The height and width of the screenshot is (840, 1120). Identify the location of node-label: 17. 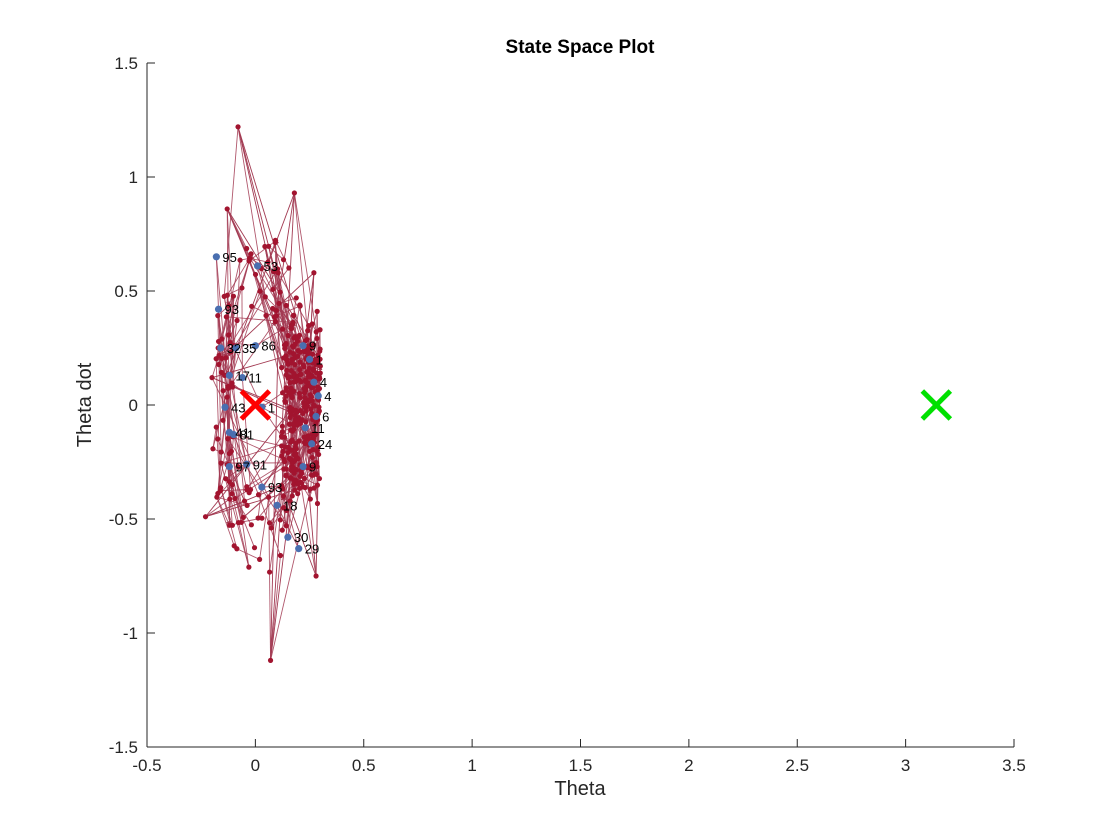
(242, 375).